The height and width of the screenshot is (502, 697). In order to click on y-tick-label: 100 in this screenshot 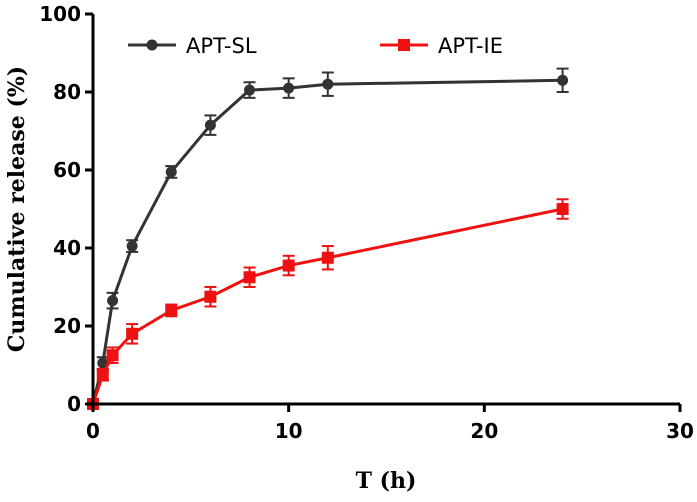, I will do `click(60, 14)`.